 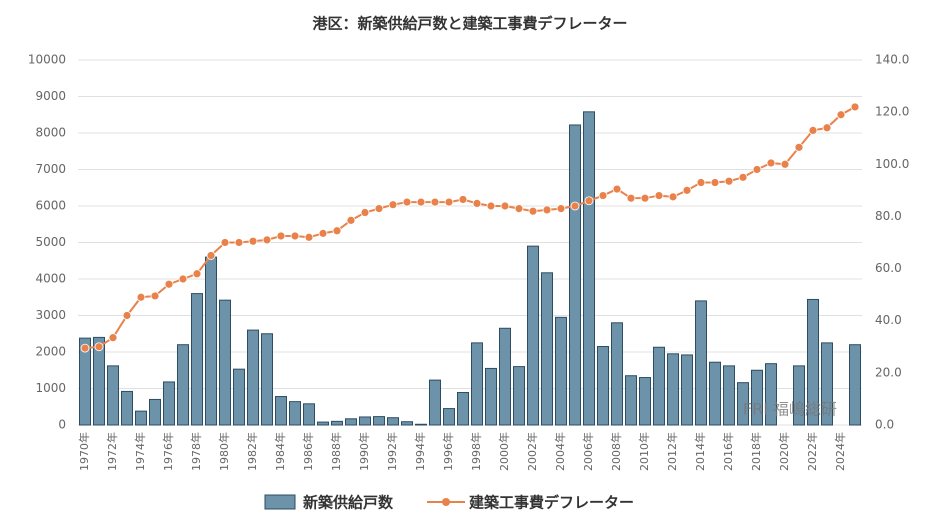 What do you see at coordinates (560, 451) in the screenshot?
I see `x-tick-label: 2004年` at bounding box center [560, 451].